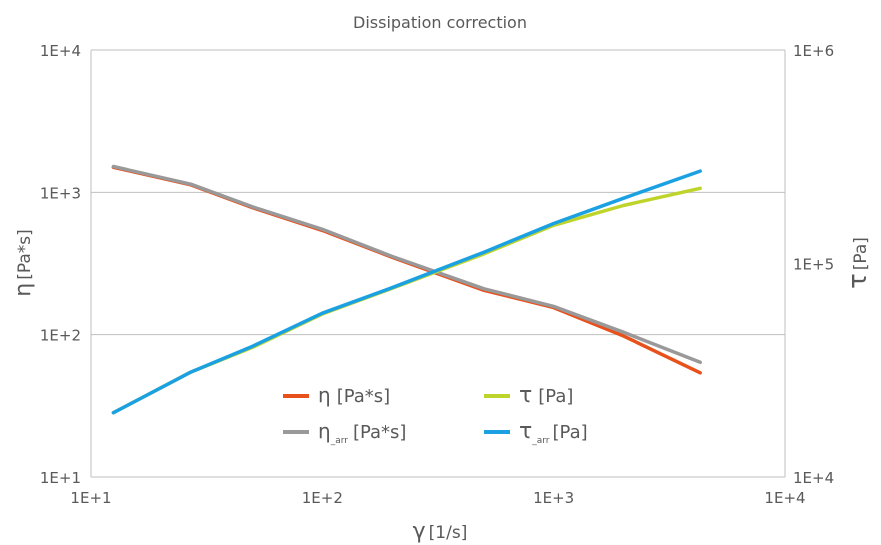 The width and height of the screenshot is (881, 545). I want to click on y-right-tick-label: 1E+6, so click(813, 51).